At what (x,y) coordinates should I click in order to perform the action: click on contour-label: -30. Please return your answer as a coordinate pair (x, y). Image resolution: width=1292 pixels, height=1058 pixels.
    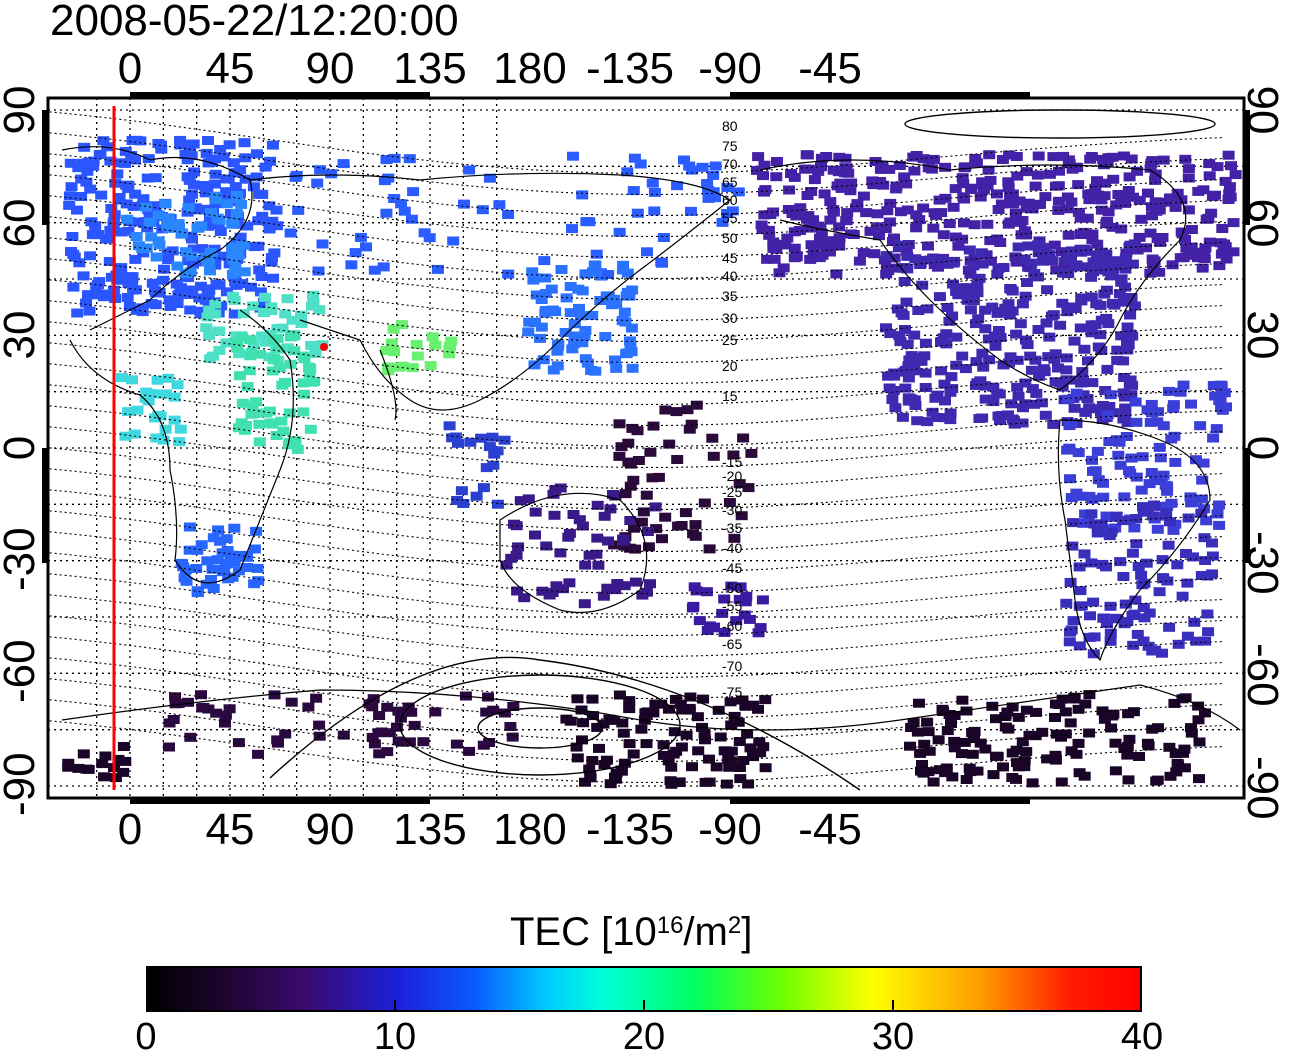
    Looking at the image, I should click on (732, 510).